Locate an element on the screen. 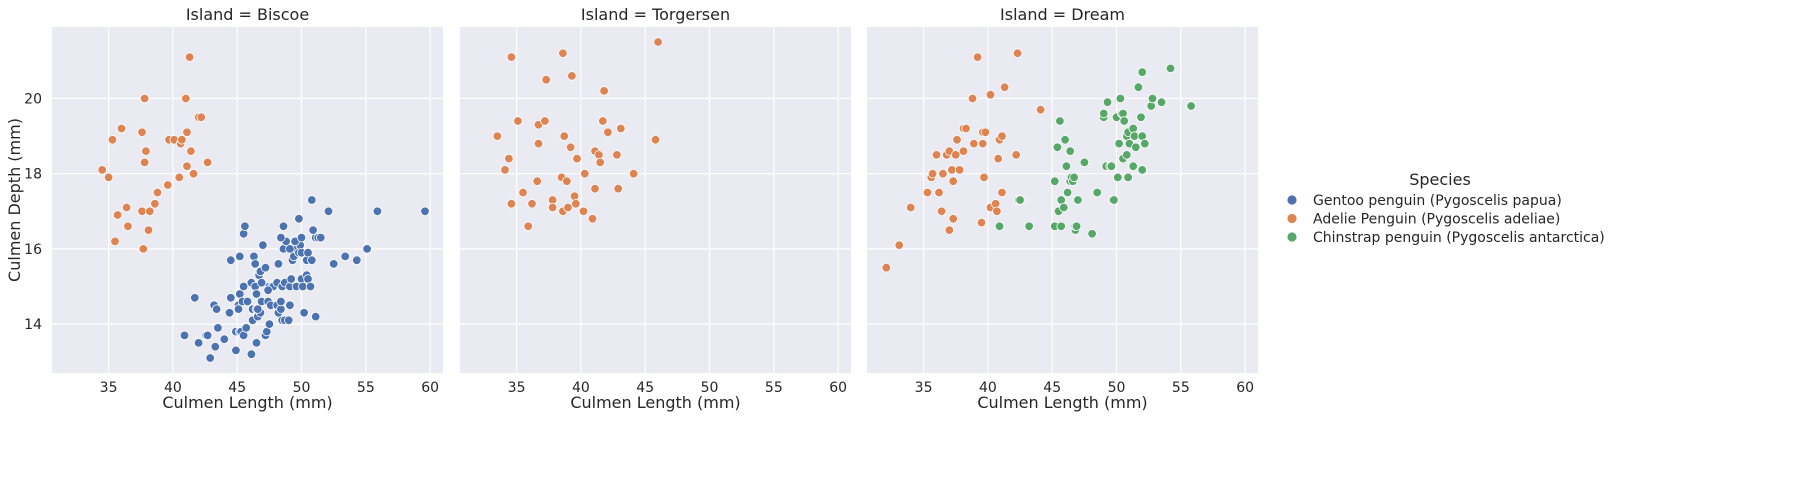  x-tick-label: 55 is located at coordinates (1181, 388).